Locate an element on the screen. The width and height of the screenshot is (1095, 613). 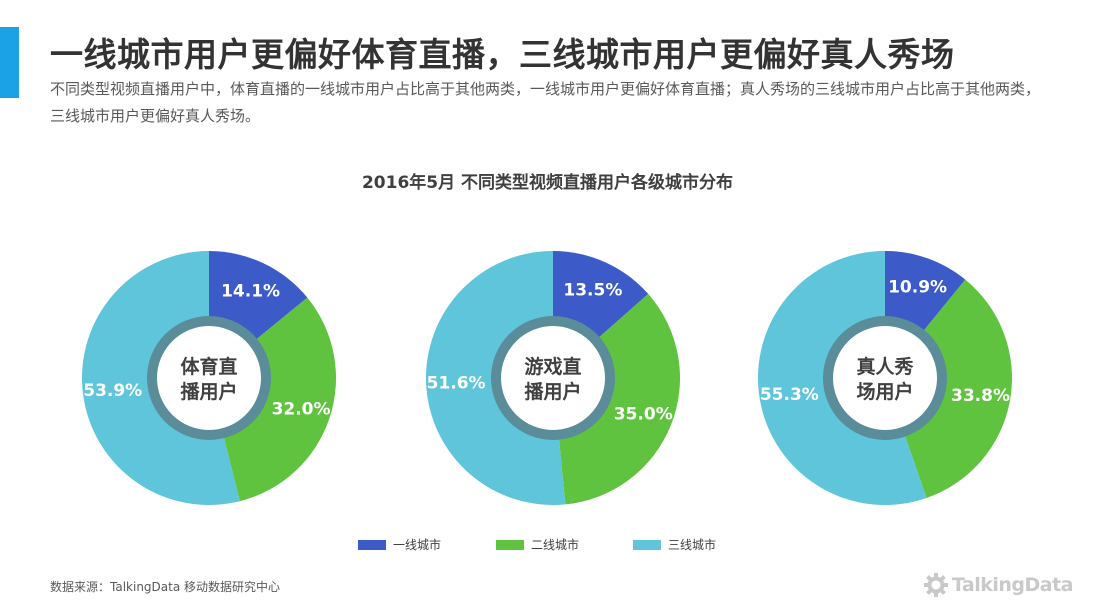
slice-label-tier3: 55.3% is located at coordinates (789, 395).